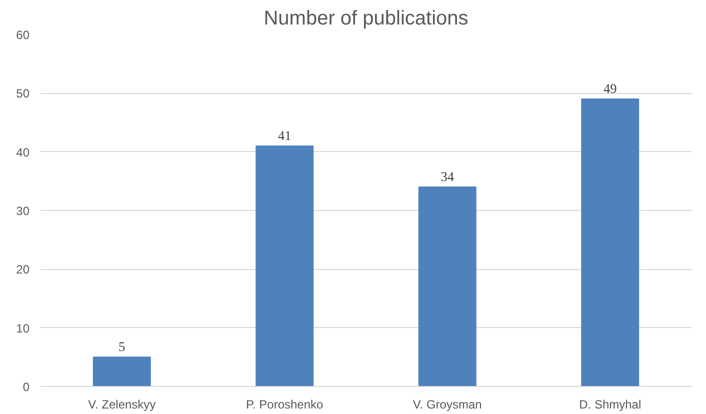 The height and width of the screenshot is (414, 706). Describe the element at coordinates (26, 387) in the screenshot. I see `y-tick-label: 0` at that location.